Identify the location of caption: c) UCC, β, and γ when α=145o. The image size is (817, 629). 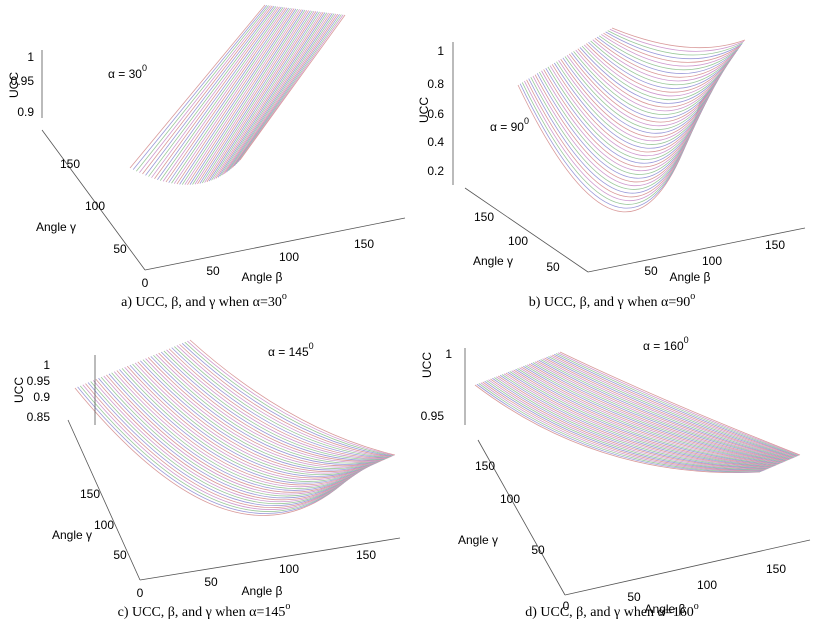
(204, 610).